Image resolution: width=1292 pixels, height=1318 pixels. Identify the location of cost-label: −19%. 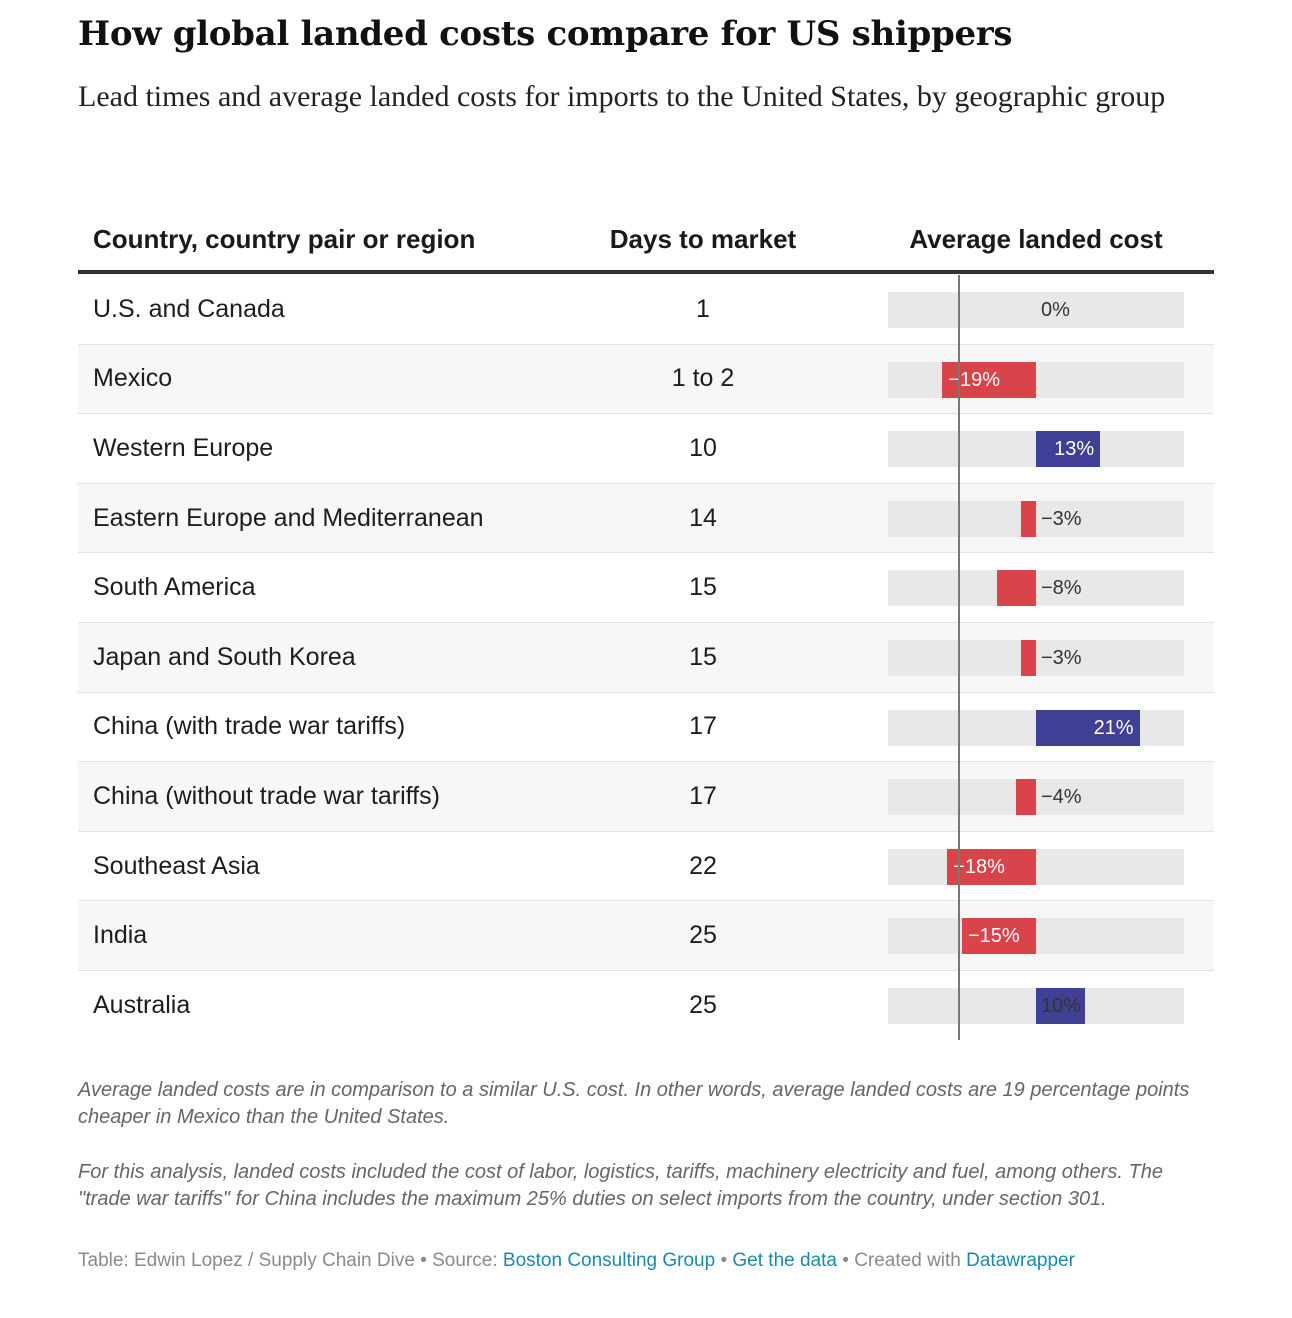
(974, 379).